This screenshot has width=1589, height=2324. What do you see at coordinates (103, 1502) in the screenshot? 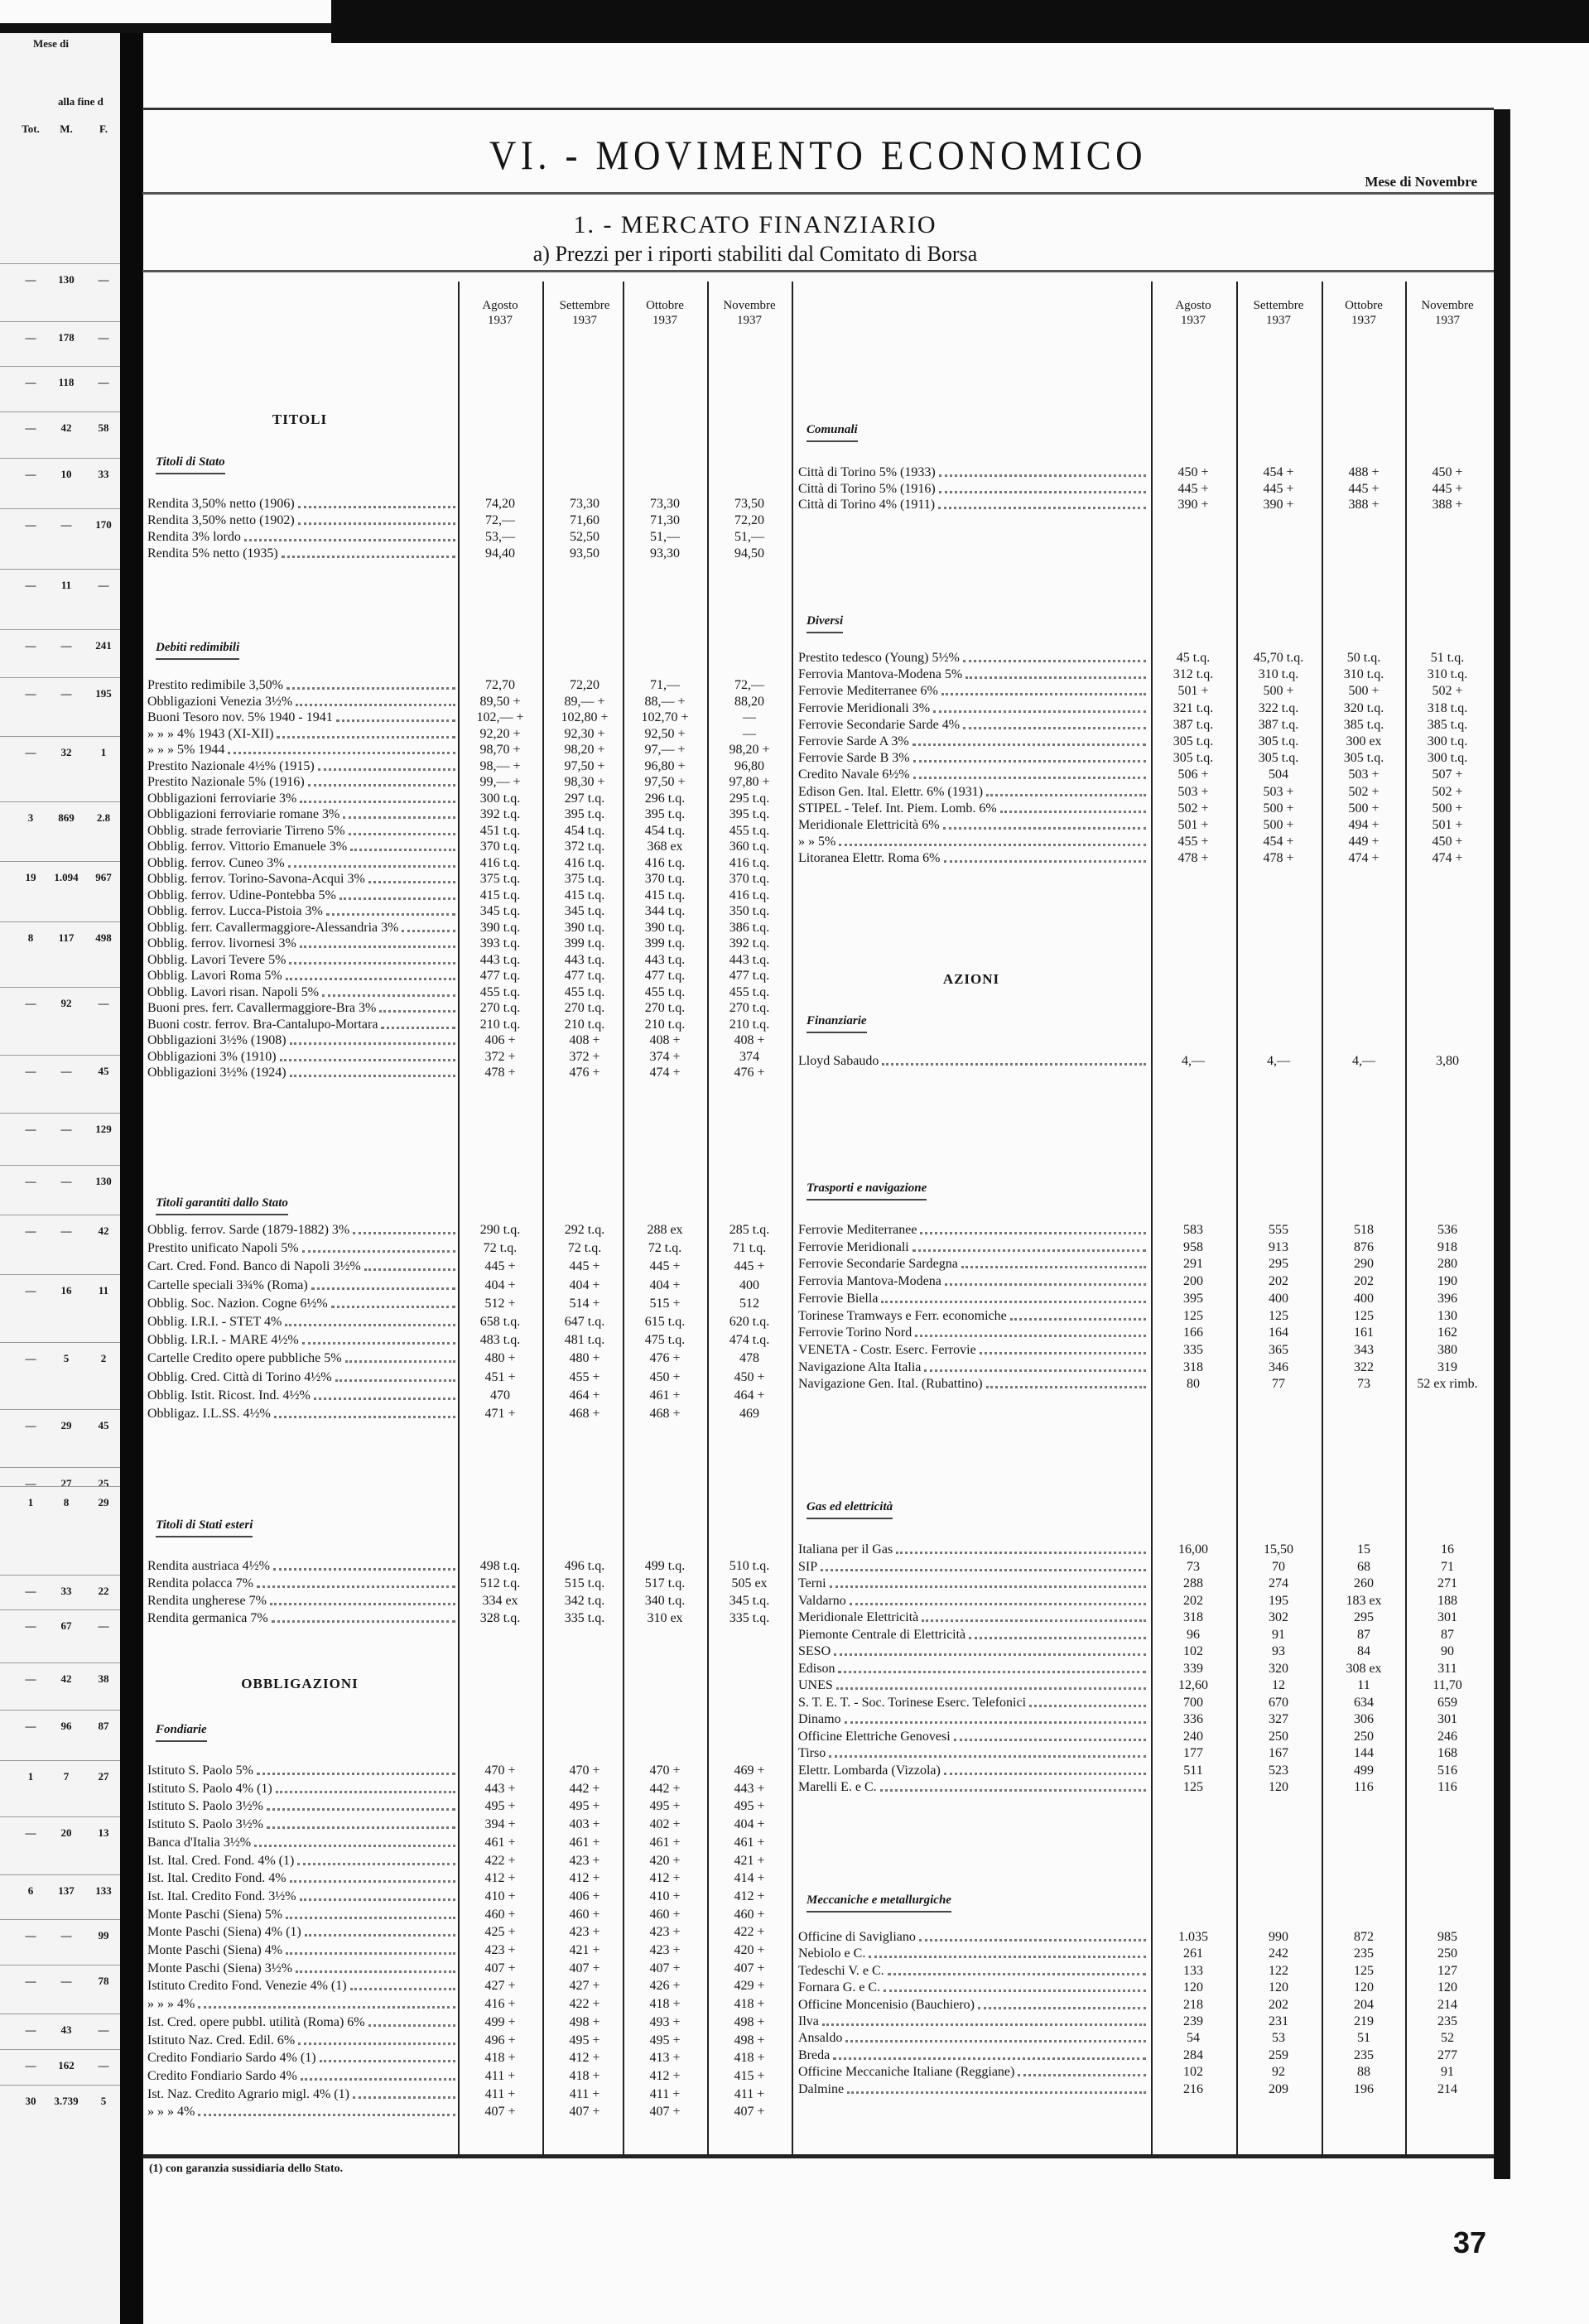
I see `previous-page-value: 29` at bounding box center [103, 1502].